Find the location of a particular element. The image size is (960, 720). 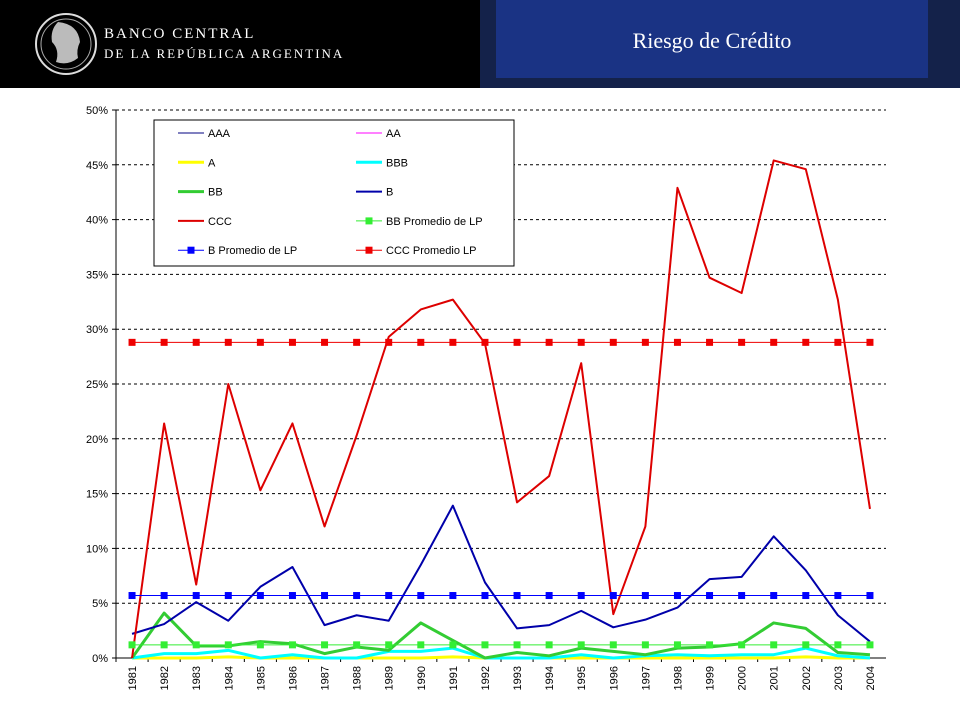

logo-line2: DE LA REPÚBLICA ARGENTINA is located at coordinates (224, 53).